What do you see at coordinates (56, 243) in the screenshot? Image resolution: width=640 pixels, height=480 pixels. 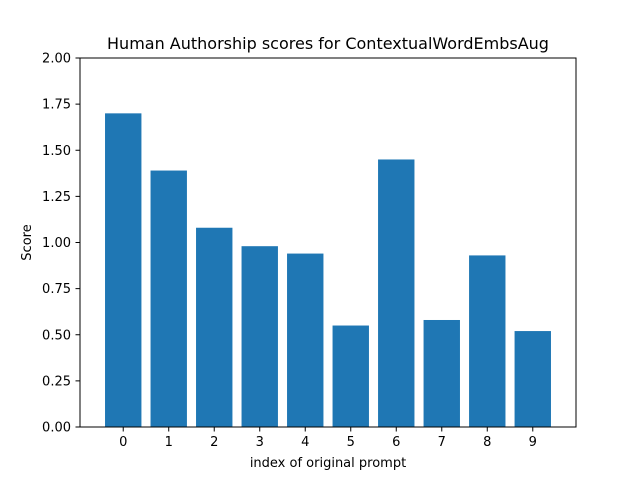 I see `y-tick-label: 1.00` at bounding box center [56, 243].